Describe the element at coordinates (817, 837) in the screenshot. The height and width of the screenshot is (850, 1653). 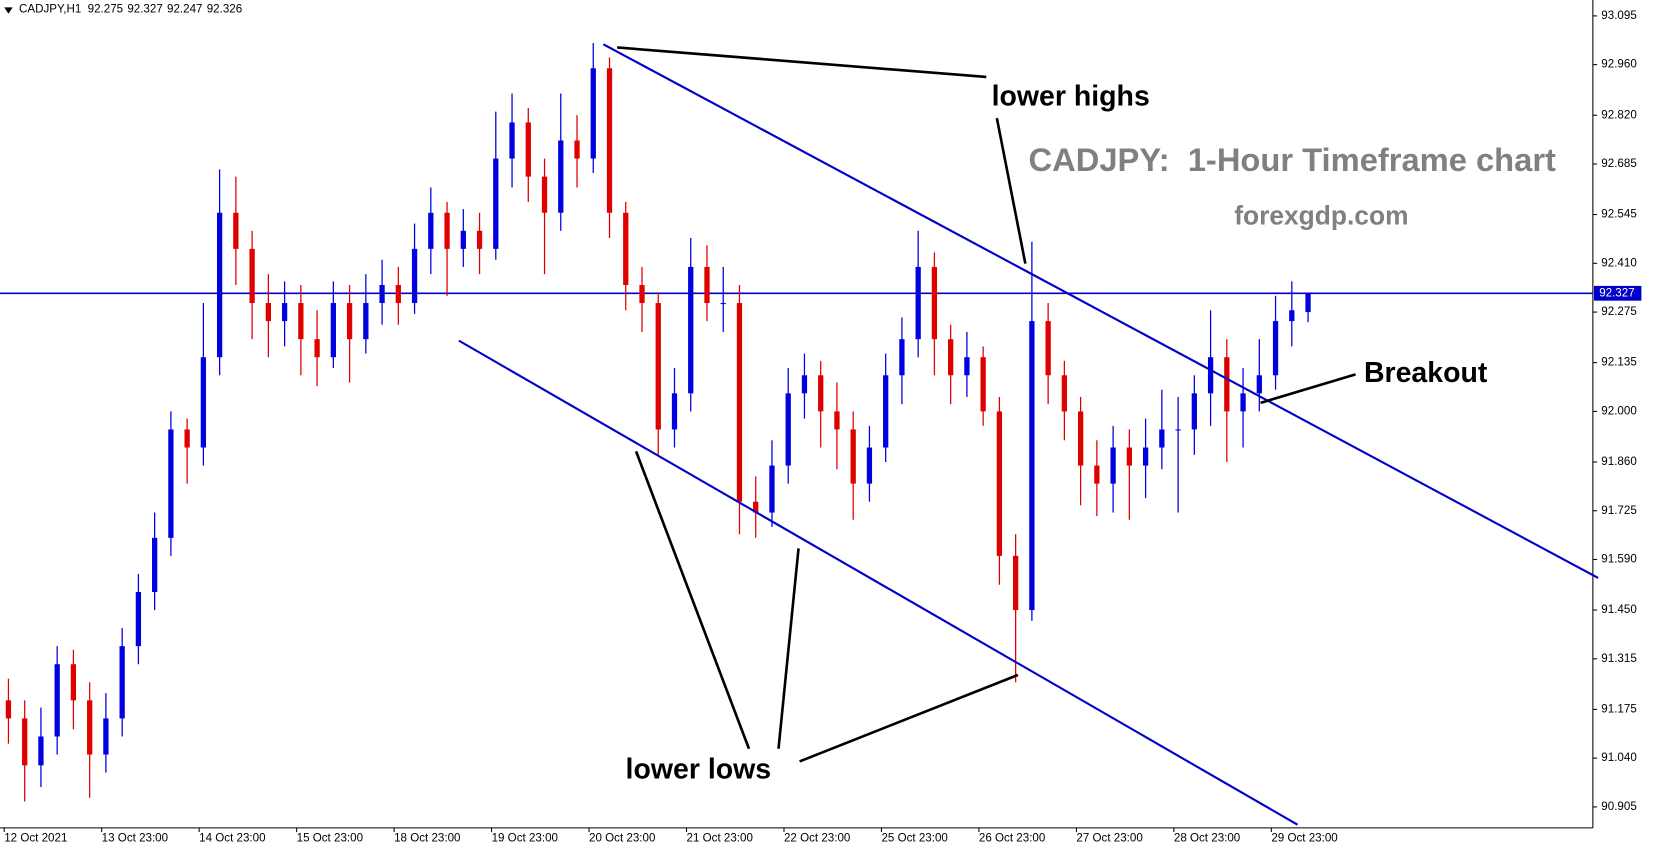
I see `x-tick-label: 22 Oct 23:00` at that location.